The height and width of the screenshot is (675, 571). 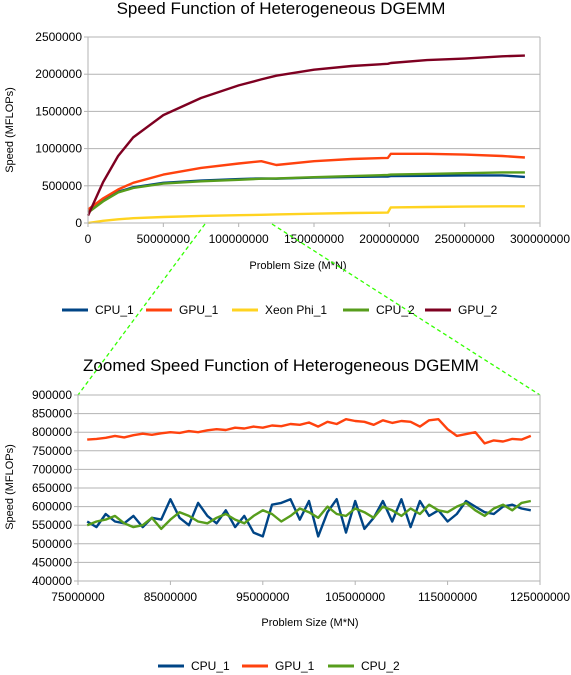 What do you see at coordinates (52, 395) in the screenshot?
I see `y-tick-label: 900000` at bounding box center [52, 395].